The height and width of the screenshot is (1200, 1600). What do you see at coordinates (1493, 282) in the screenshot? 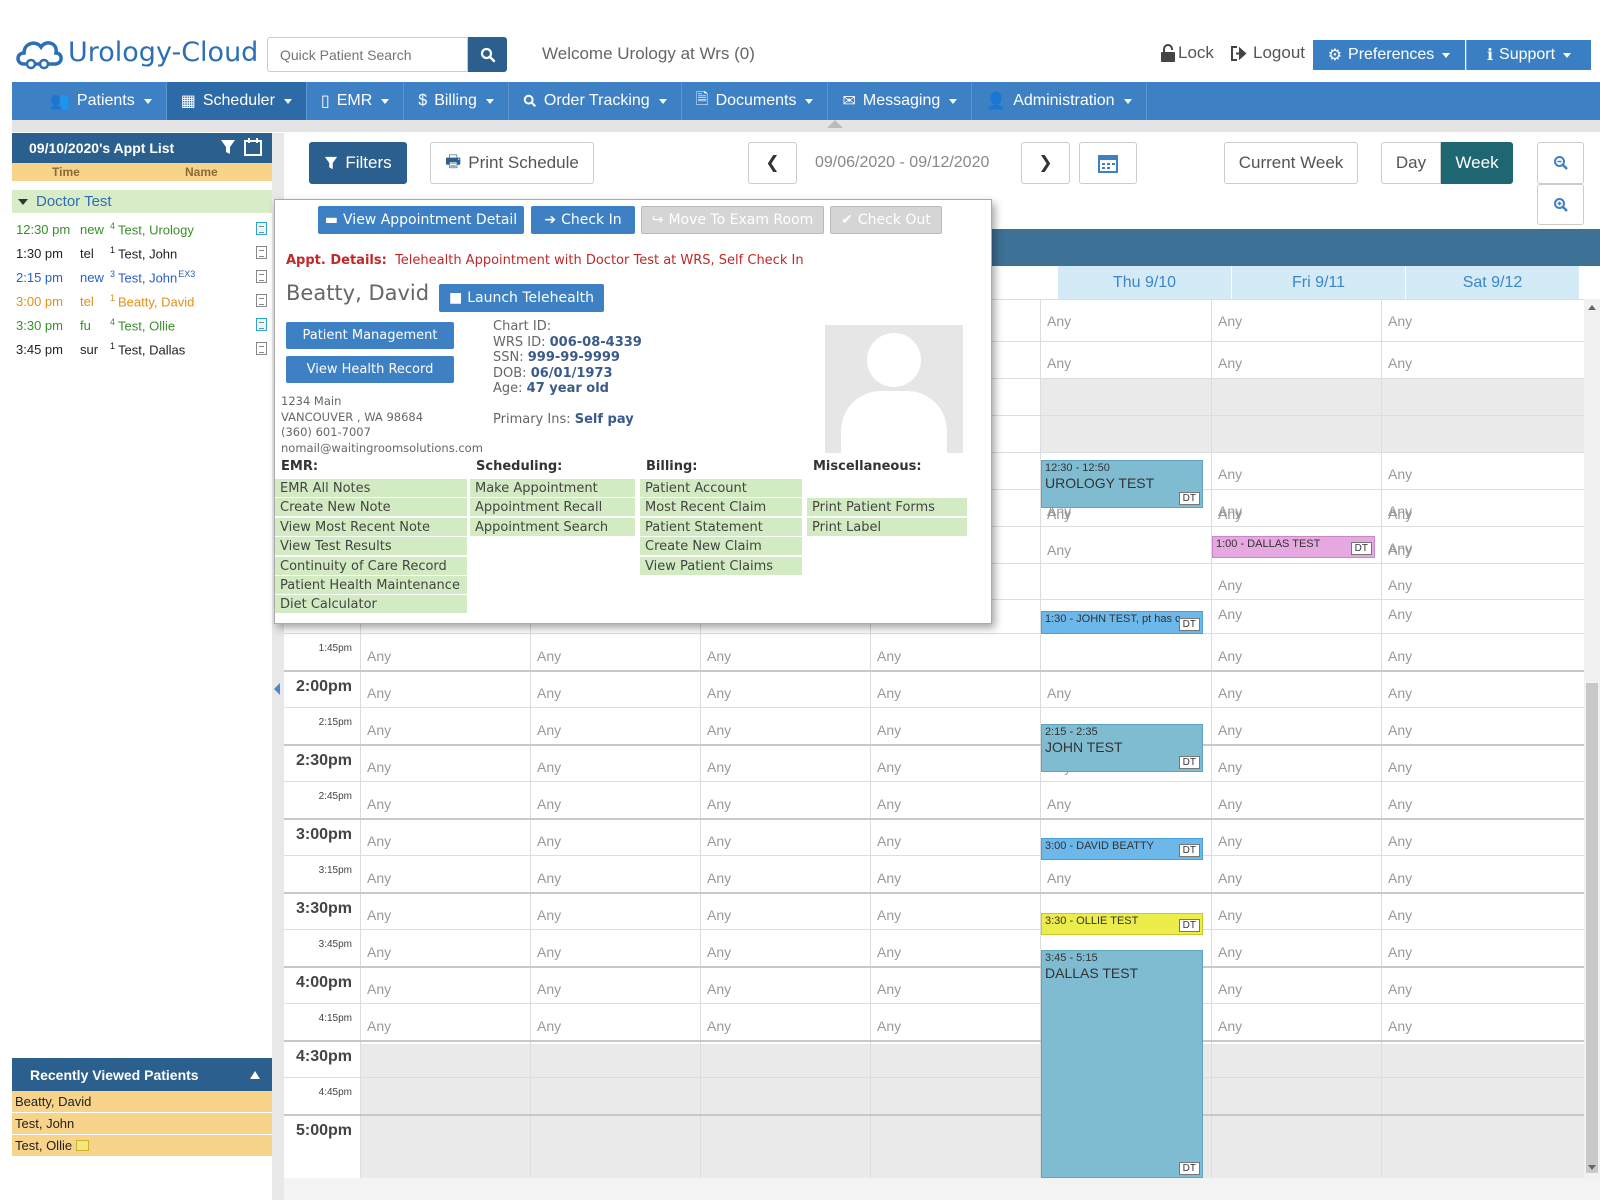
I see `day-header-sat: Sat 9/12` at bounding box center [1493, 282].